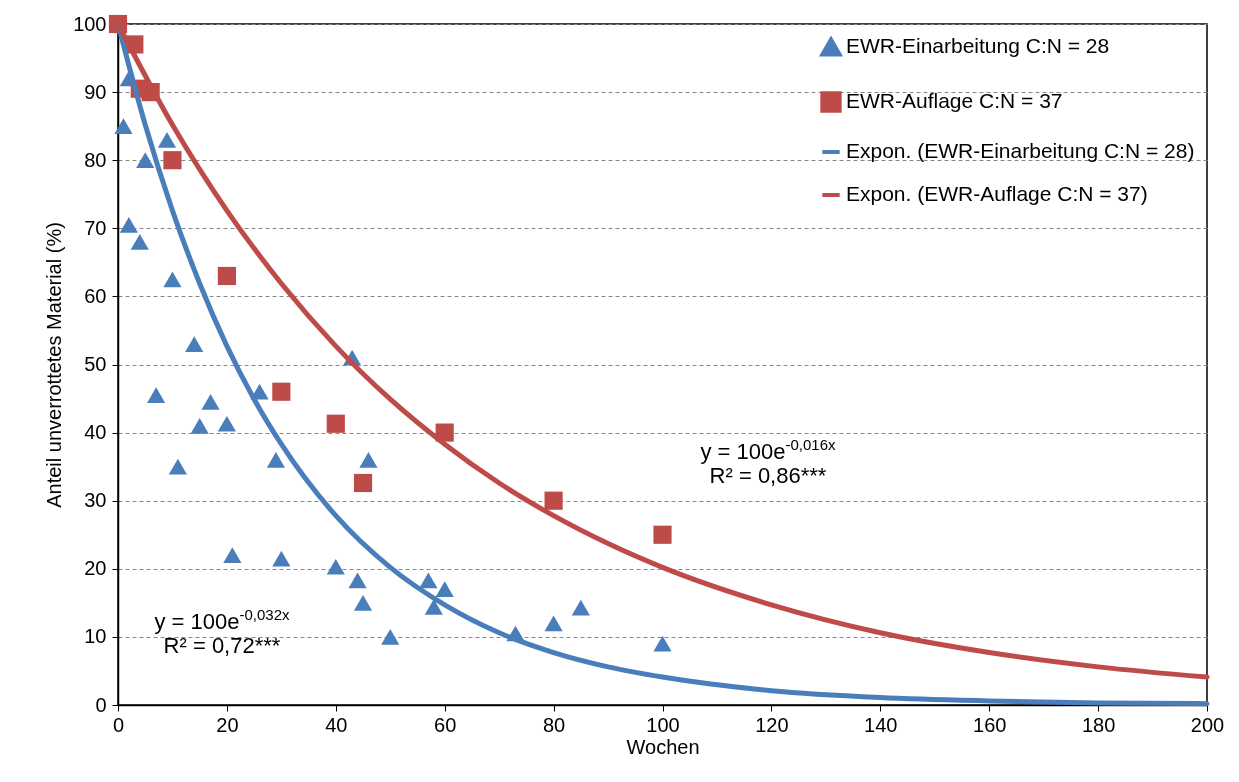  I want to click on y-tick-label: 10, so click(95, 636).